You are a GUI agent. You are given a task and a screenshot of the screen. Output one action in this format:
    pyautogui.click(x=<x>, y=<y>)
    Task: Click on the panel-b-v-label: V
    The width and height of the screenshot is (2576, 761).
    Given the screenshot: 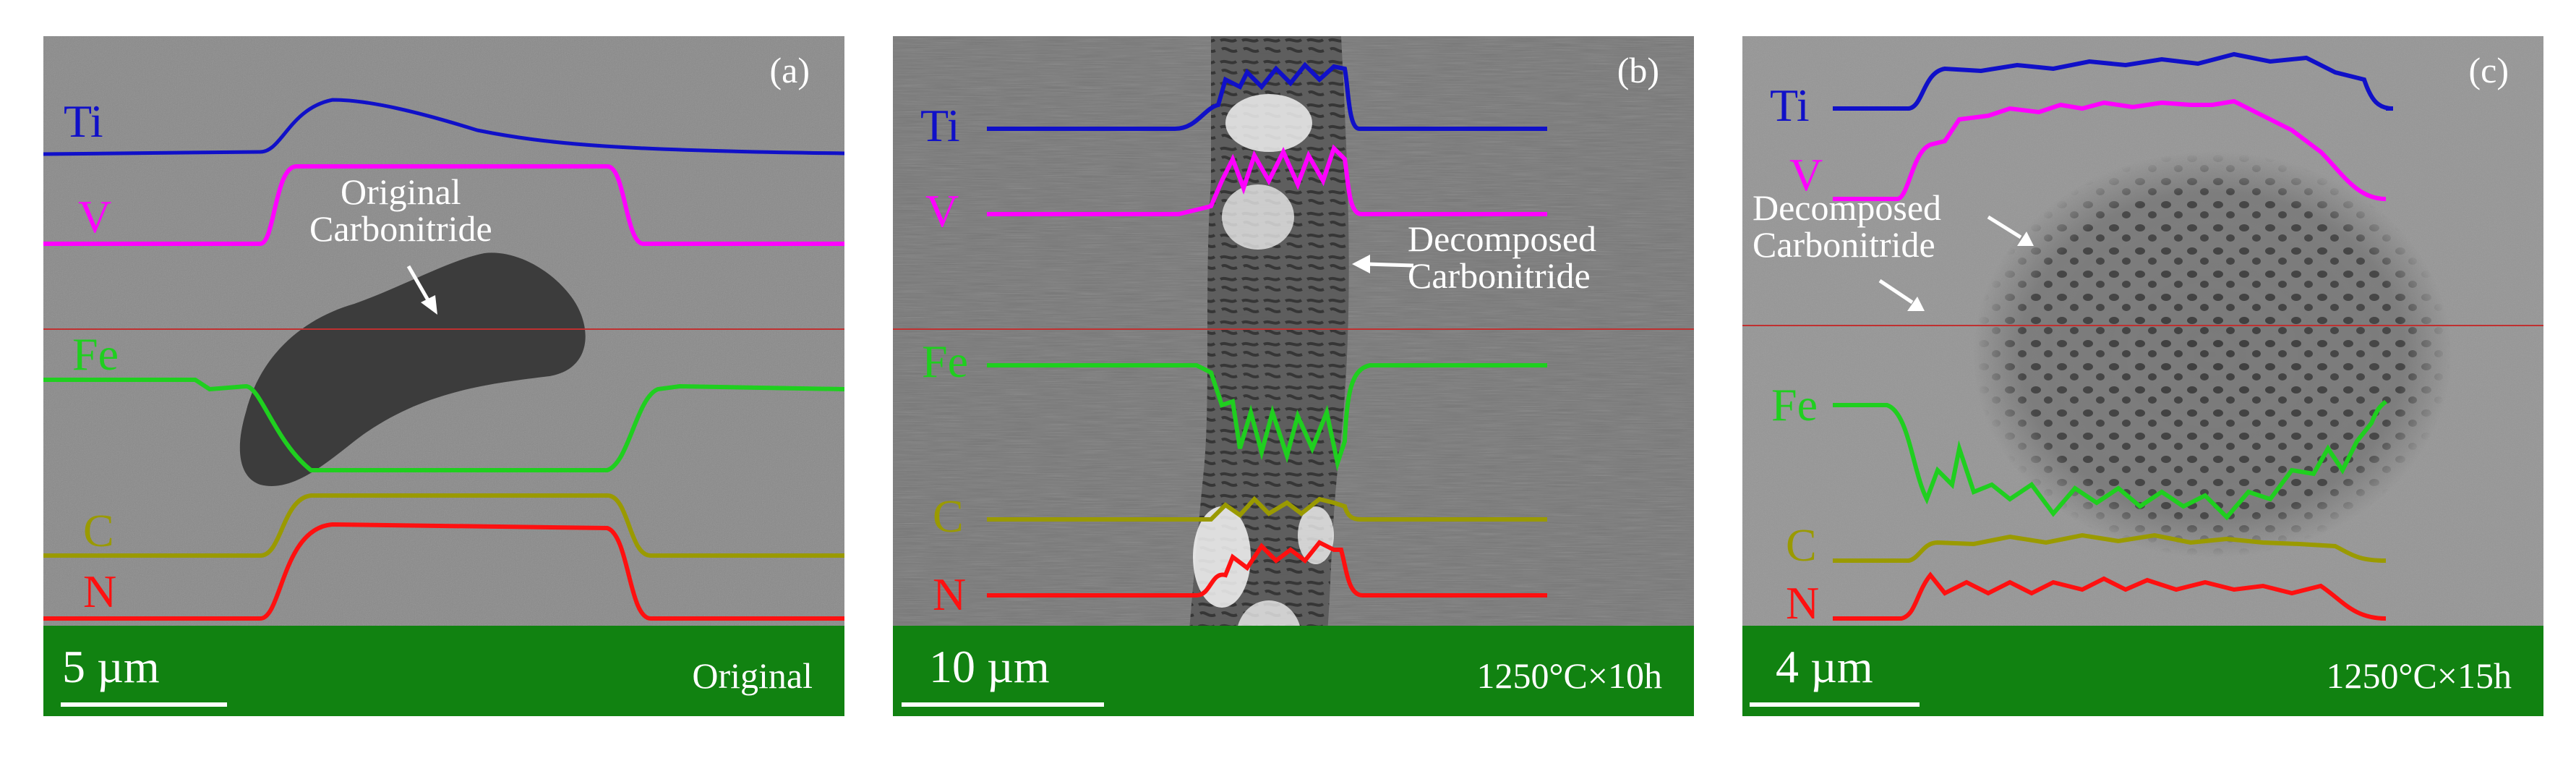 What is the action you would take?
    pyautogui.click(x=942, y=211)
    